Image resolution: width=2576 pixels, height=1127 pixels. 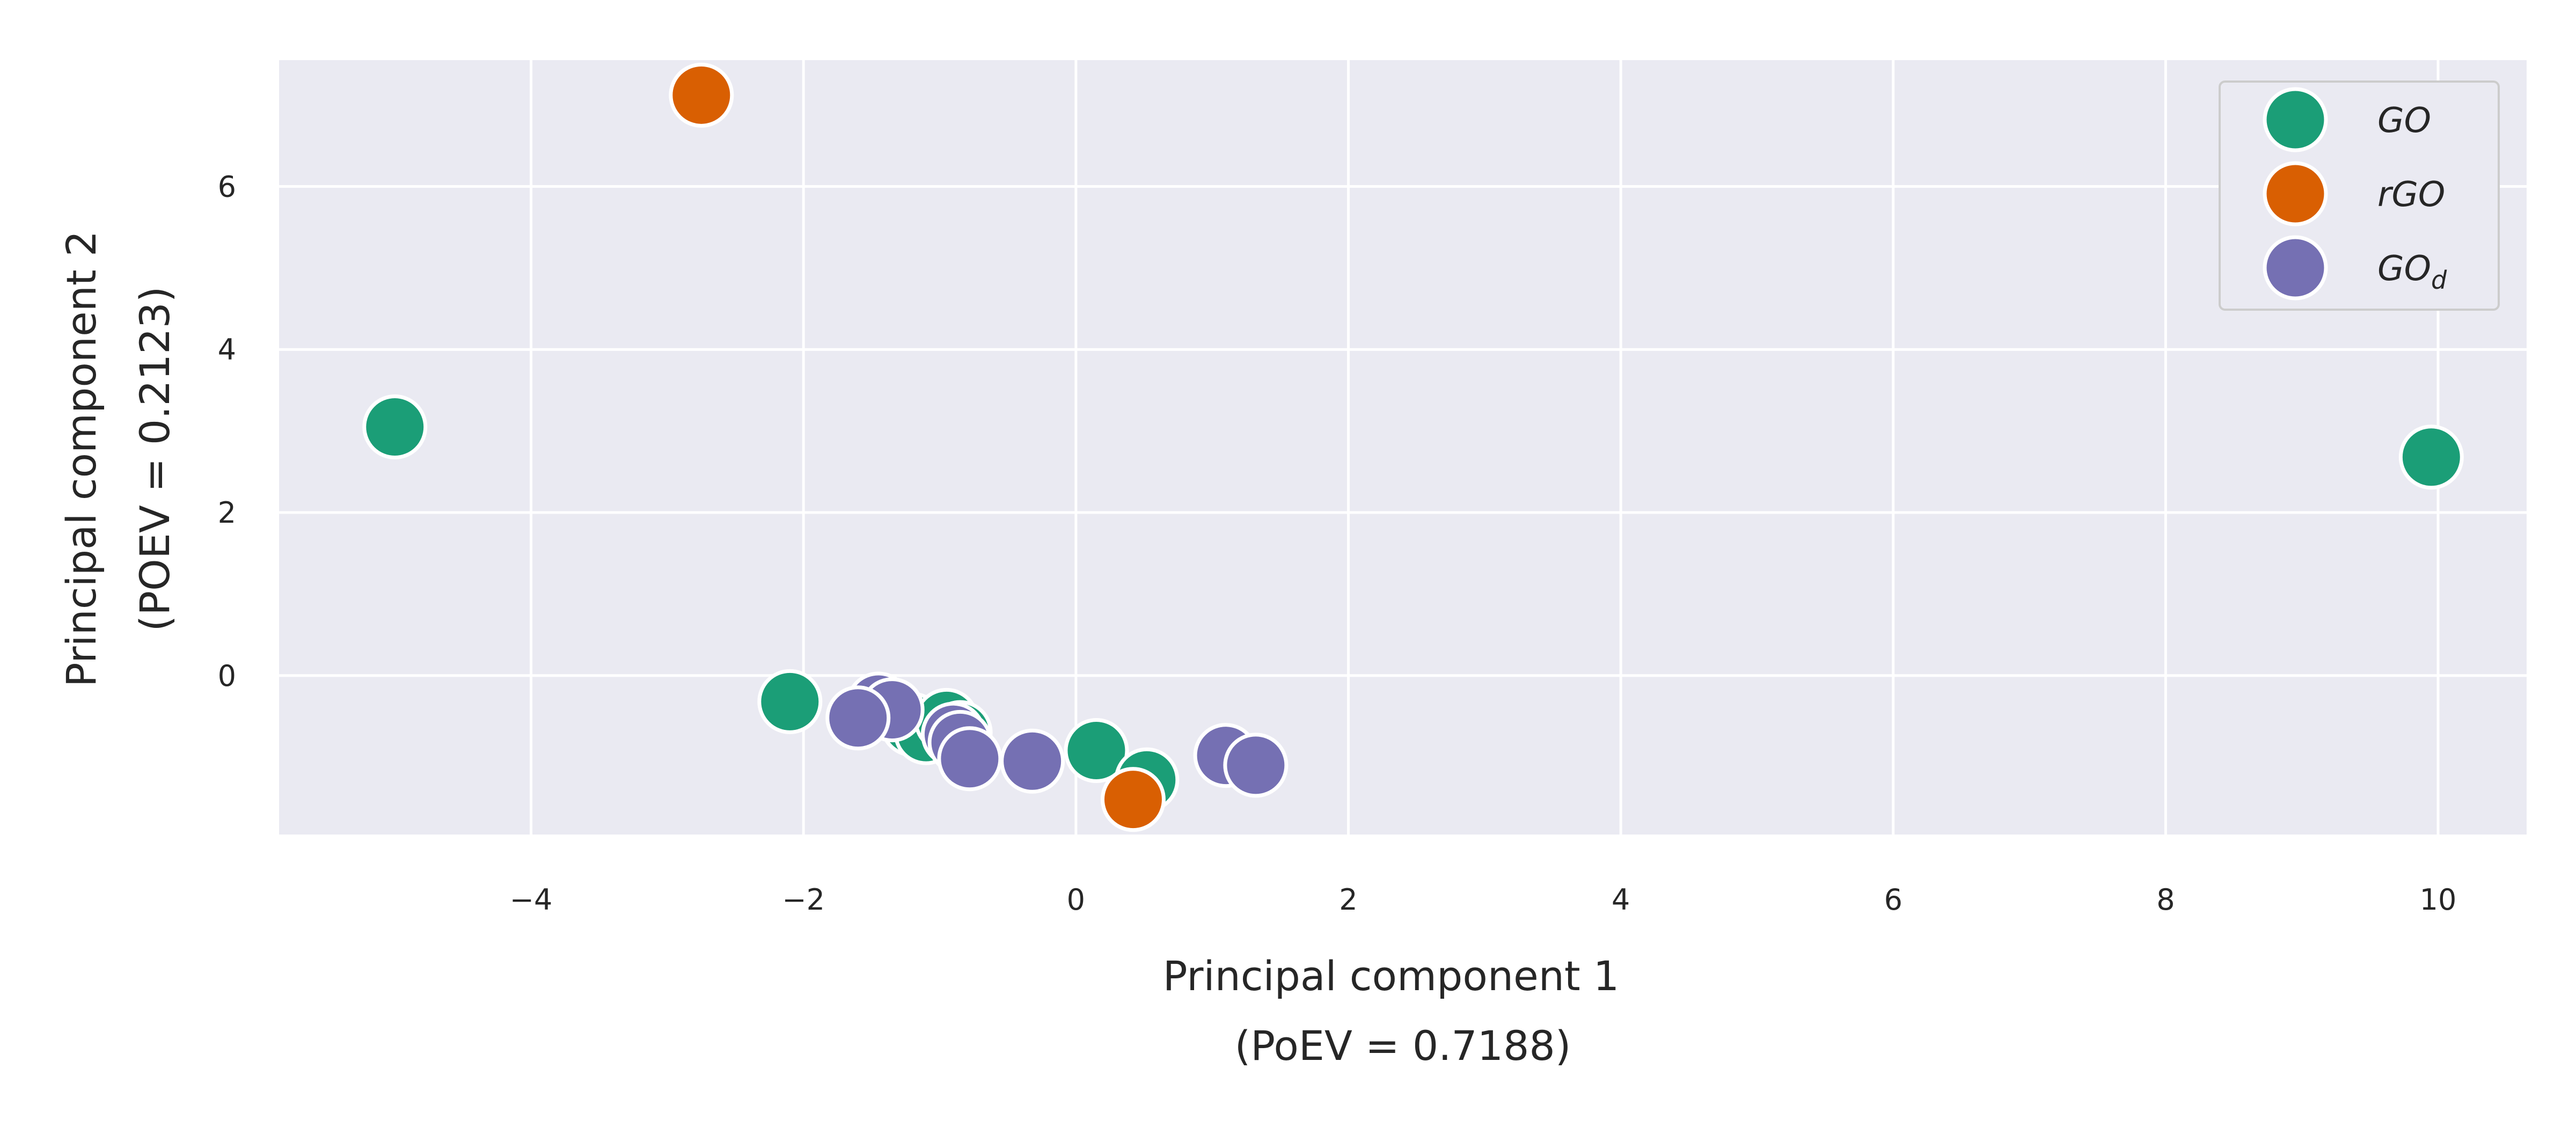 I want to click on legend-label-go: GO, so click(x=2404, y=121).